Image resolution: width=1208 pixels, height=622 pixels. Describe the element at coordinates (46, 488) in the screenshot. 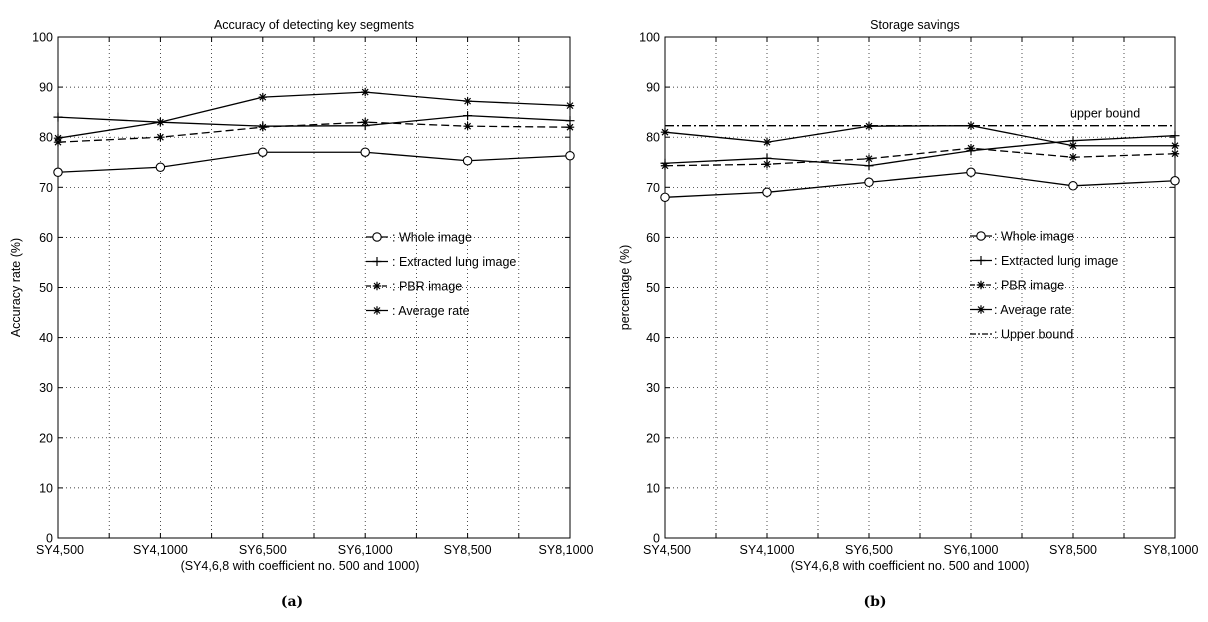

I see `y-tick-label: 10` at that location.